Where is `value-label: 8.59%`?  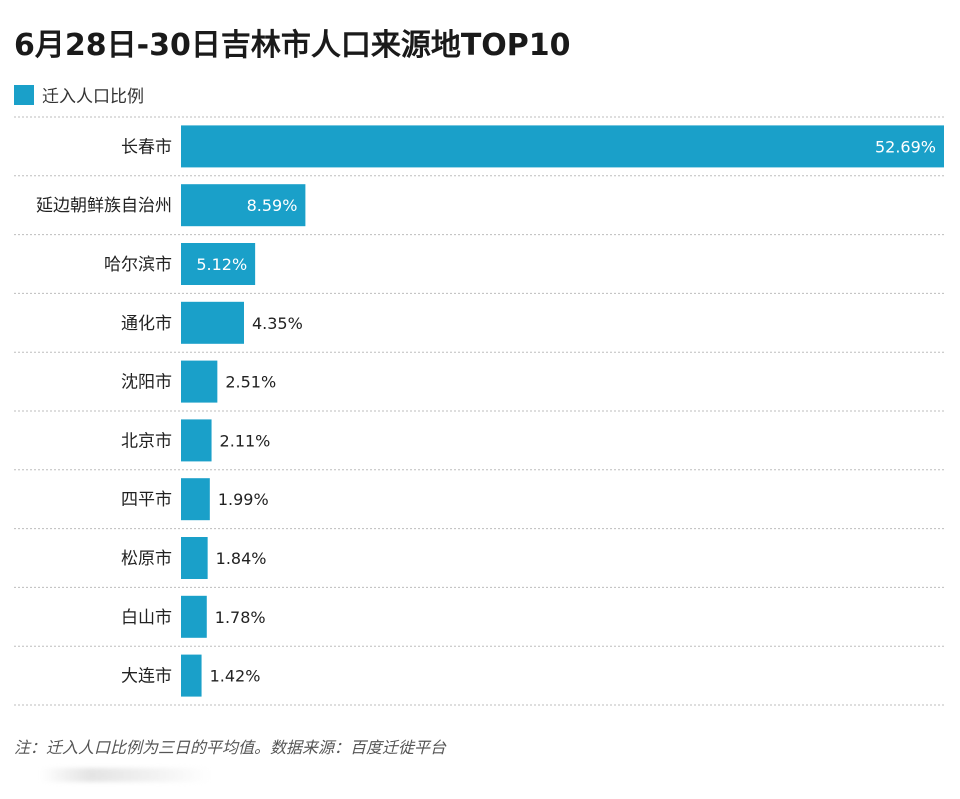 value-label: 8.59% is located at coordinates (272, 205).